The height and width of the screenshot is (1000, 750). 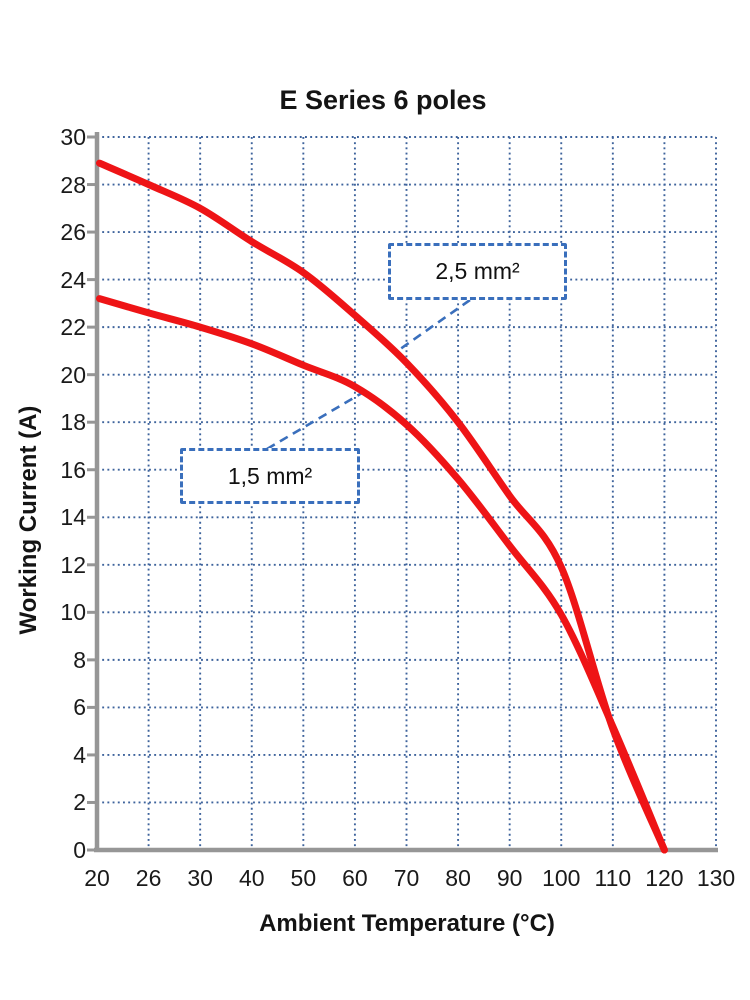 I want to click on annotation-box-15mm2: 1,5 mm², so click(x=270, y=476).